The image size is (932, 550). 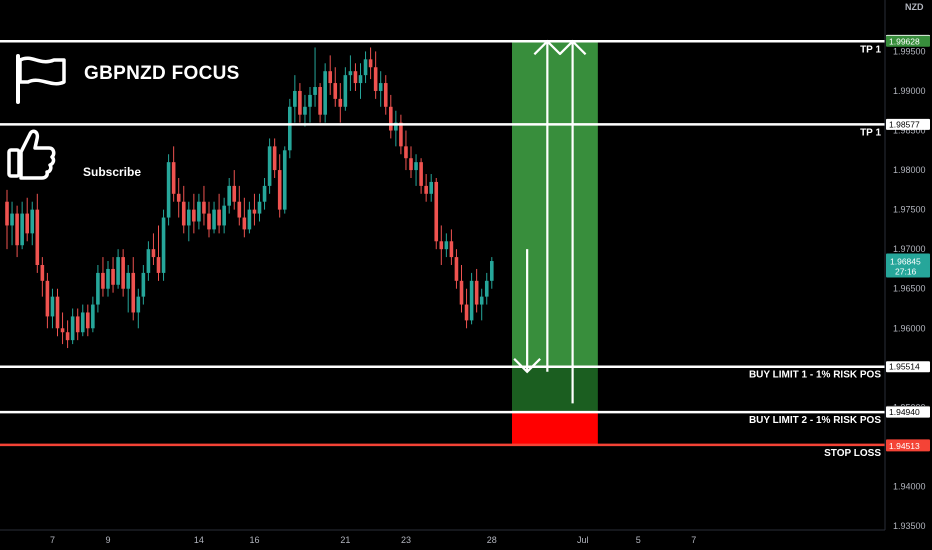 I want to click on level-label: BUY LIMIT 2 - 1% RISK POS, so click(x=815, y=420).